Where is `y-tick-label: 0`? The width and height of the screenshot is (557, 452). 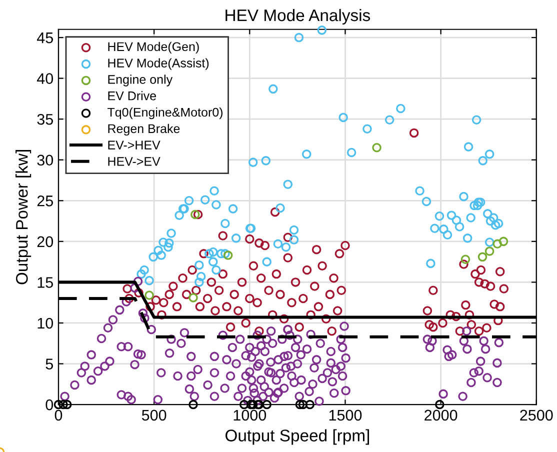
y-tick-label: 0 is located at coordinates (50, 404).